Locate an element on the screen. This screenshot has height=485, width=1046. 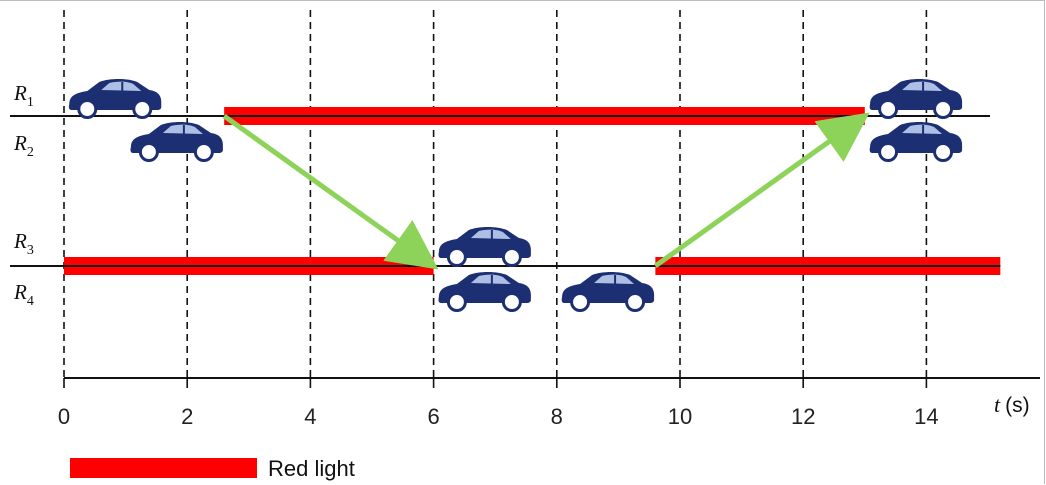
tick-label-2: 2 is located at coordinates (187, 416).